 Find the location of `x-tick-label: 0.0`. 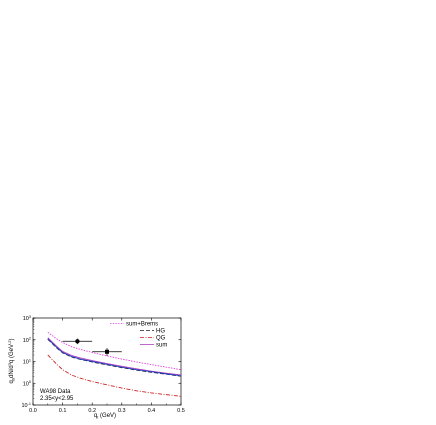

x-tick-label: 0.0 is located at coordinates (33, 411).